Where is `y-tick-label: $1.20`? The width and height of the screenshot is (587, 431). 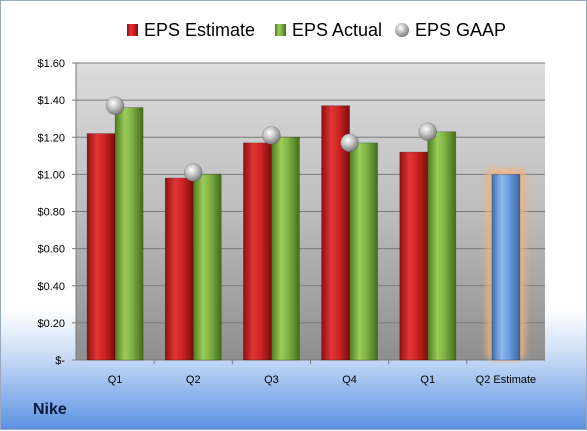
y-tick-label: $1.20 is located at coordinates (51, 138).